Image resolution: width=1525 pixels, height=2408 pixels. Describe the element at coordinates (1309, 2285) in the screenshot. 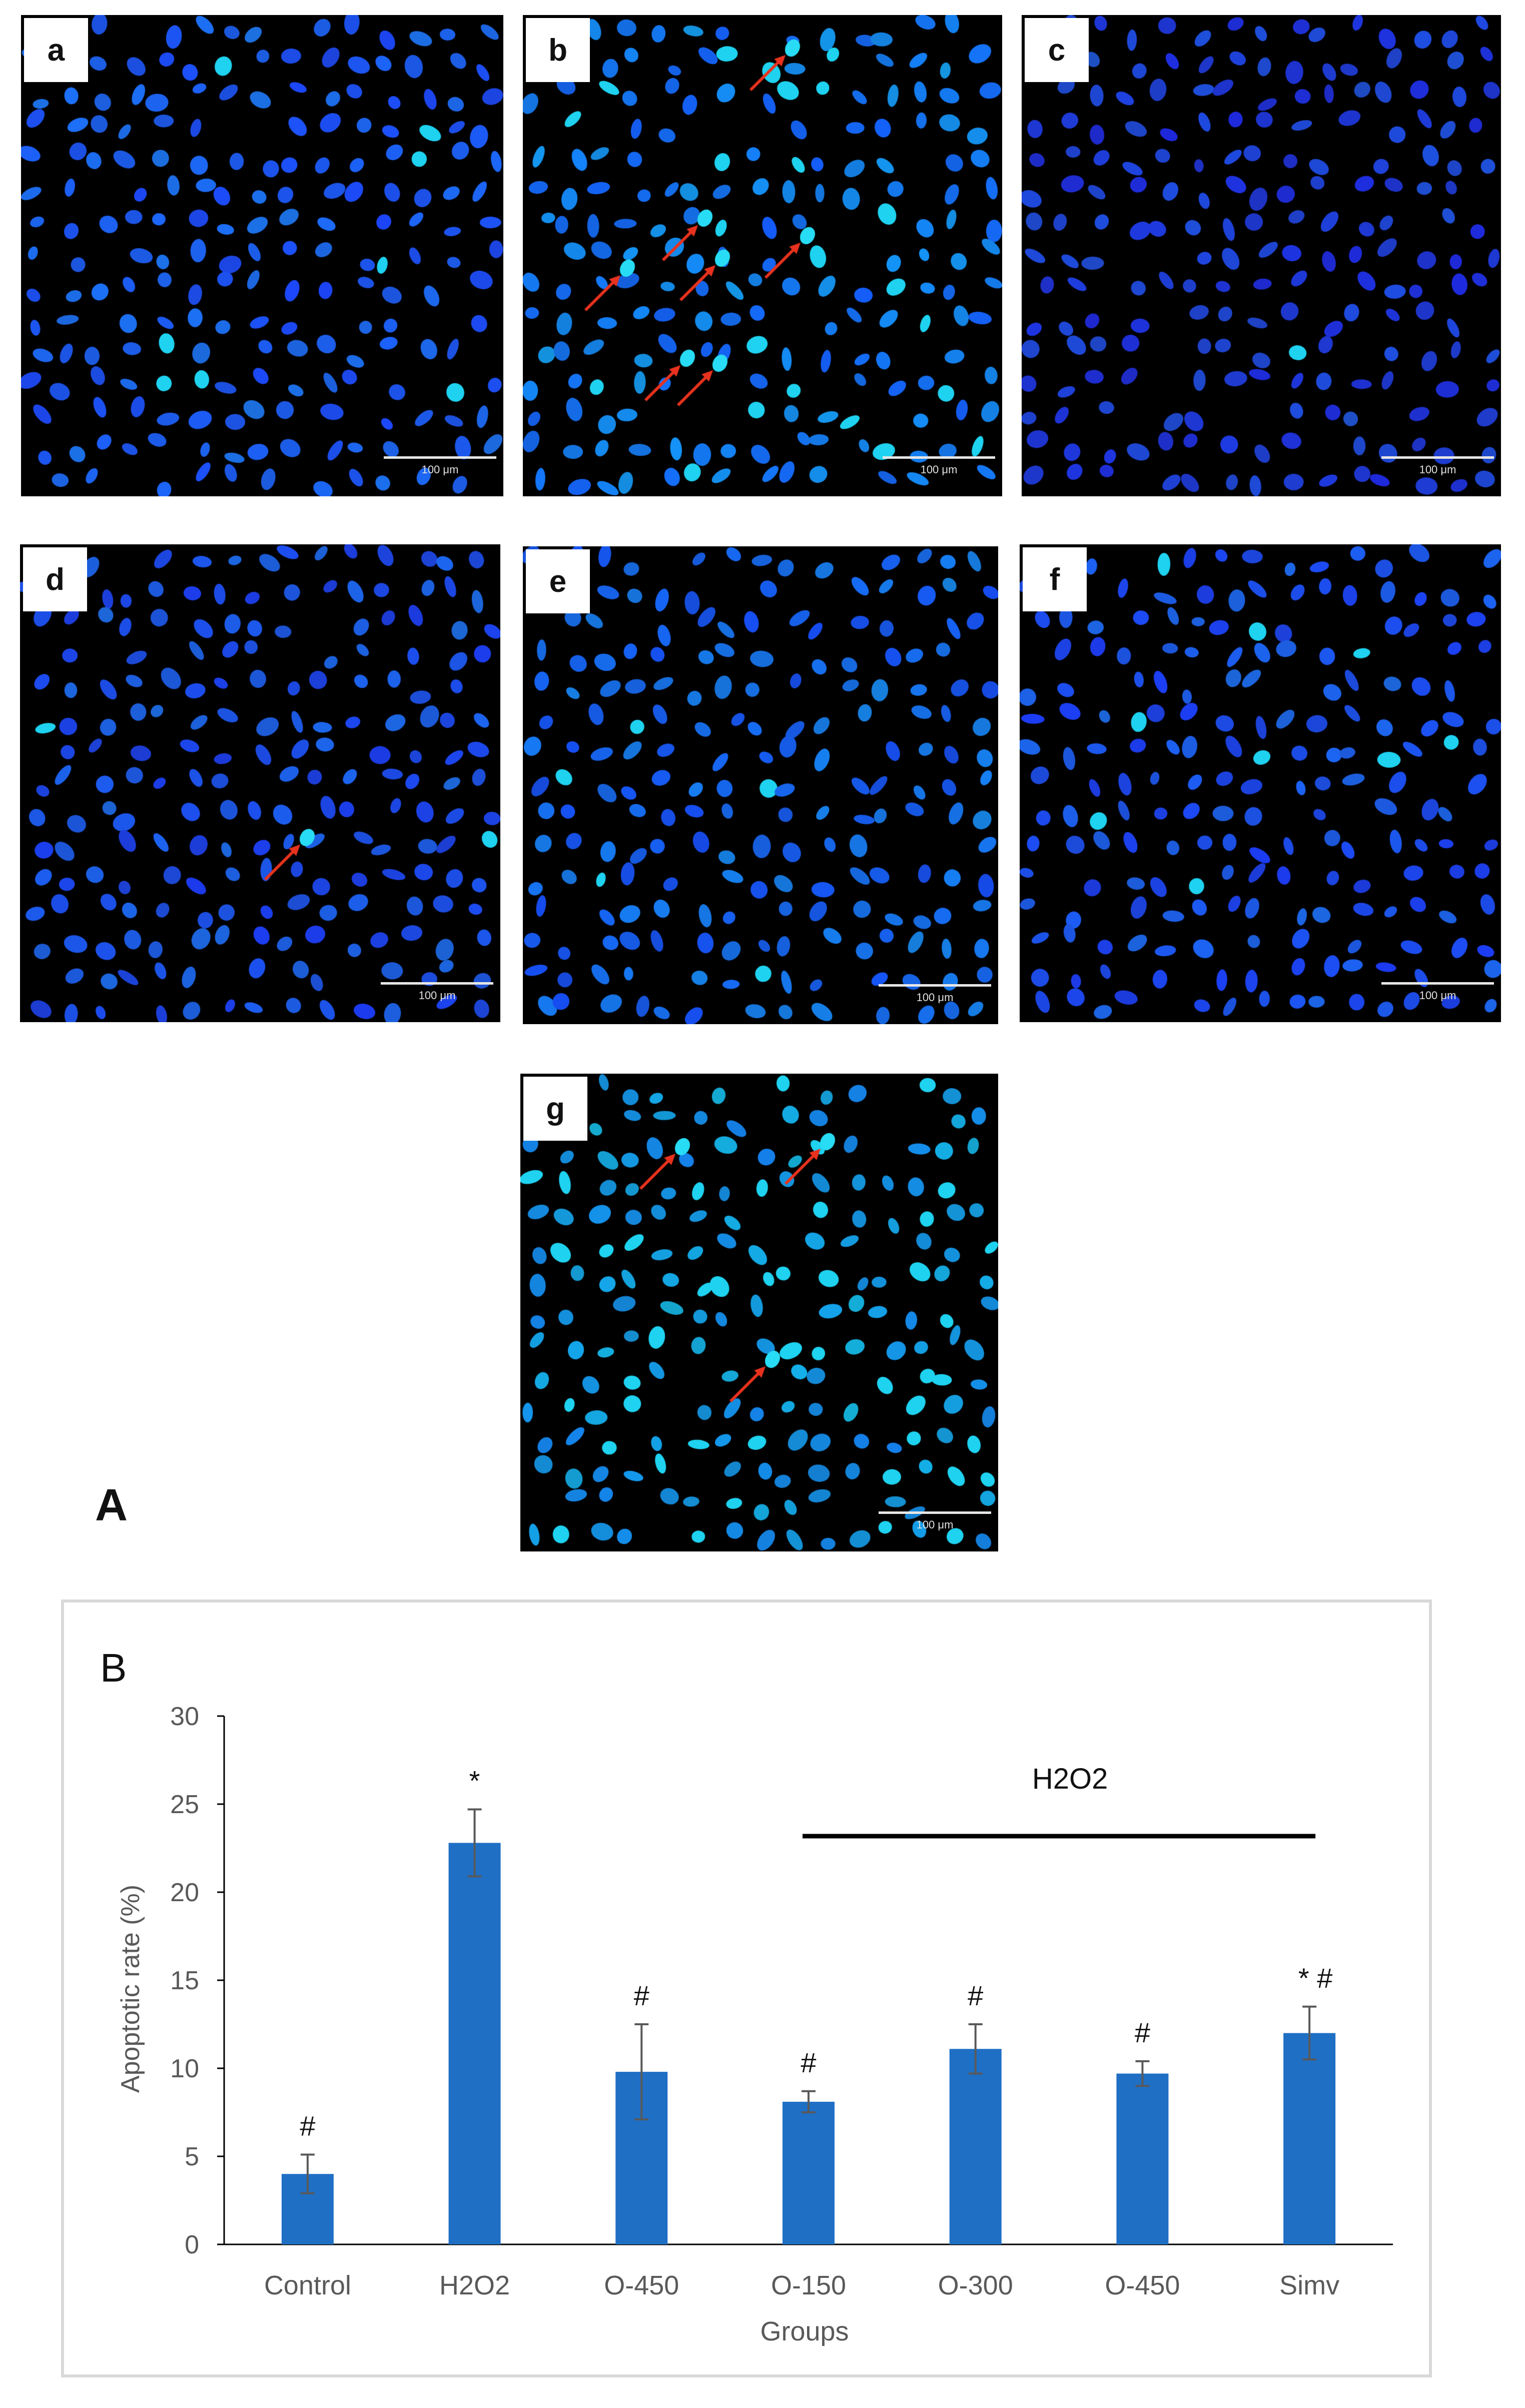

I see `x-tick-label: Simv` at that location.